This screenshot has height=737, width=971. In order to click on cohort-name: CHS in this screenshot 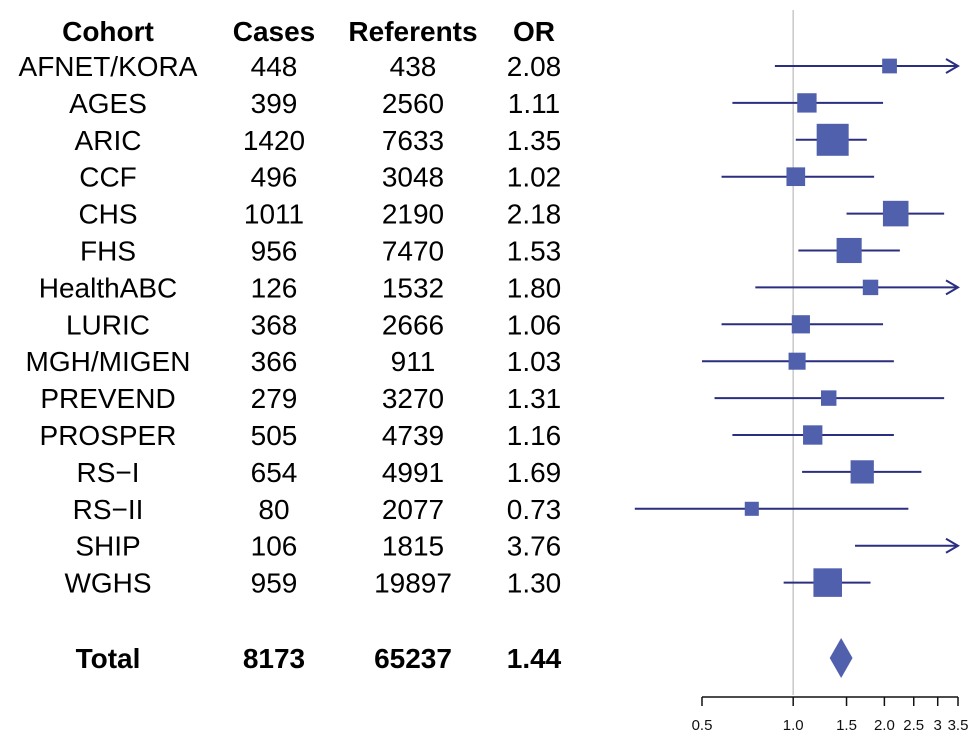, I will do `click(107, 214)`.